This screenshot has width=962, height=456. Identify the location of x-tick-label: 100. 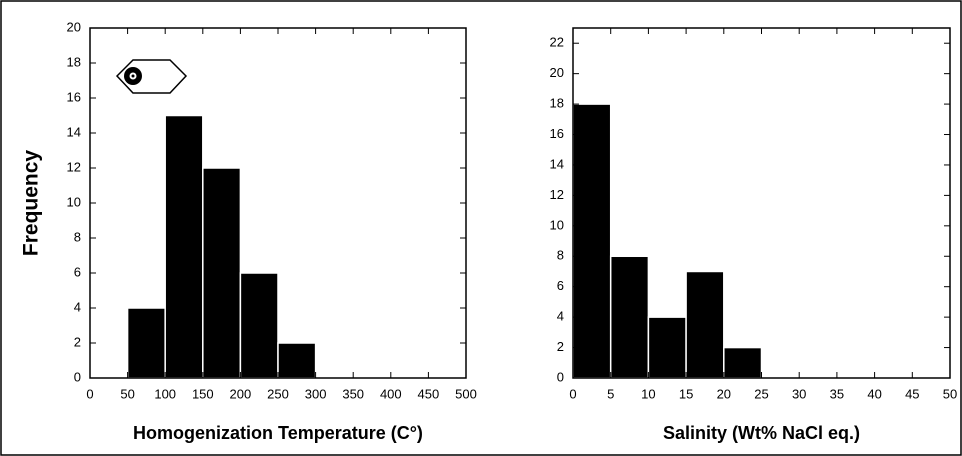
(165, 393).